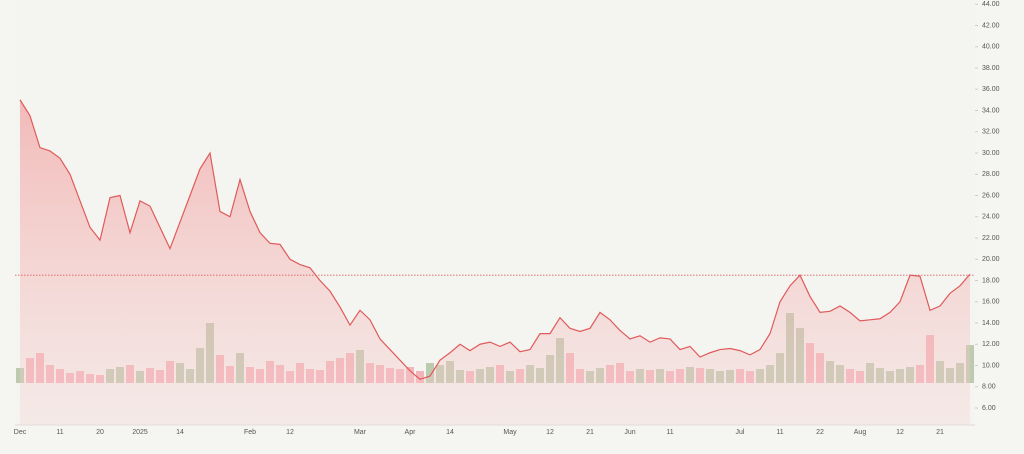 This screenshot has height=454, width=1024. What do you see at coordinates (629, 432) in the screenshot?
I see `x-tick-label: Jun` at bounding box center [629, 432].